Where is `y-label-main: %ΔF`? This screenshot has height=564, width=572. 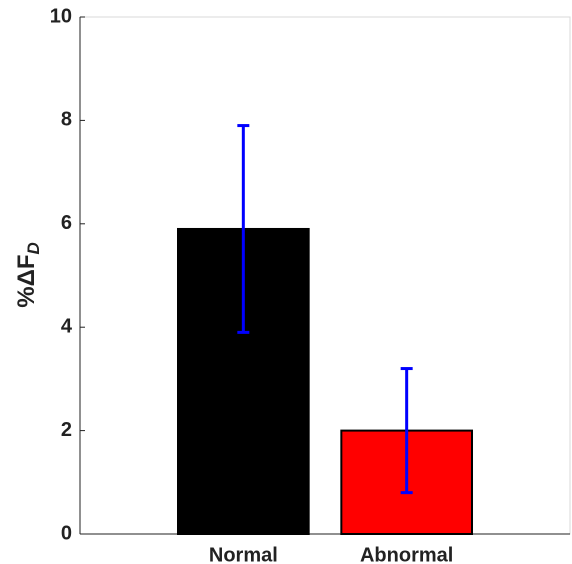 y-label-main: %ΔF is located at coordinates (26, 281).